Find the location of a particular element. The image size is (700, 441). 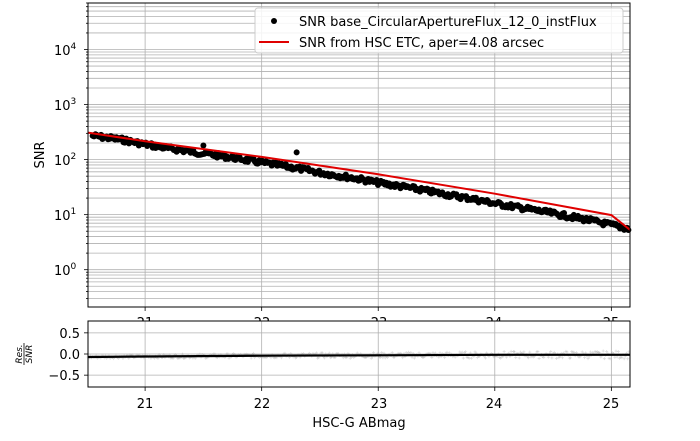

res-xtick-22: 22 is located at coordinates (262, 404).